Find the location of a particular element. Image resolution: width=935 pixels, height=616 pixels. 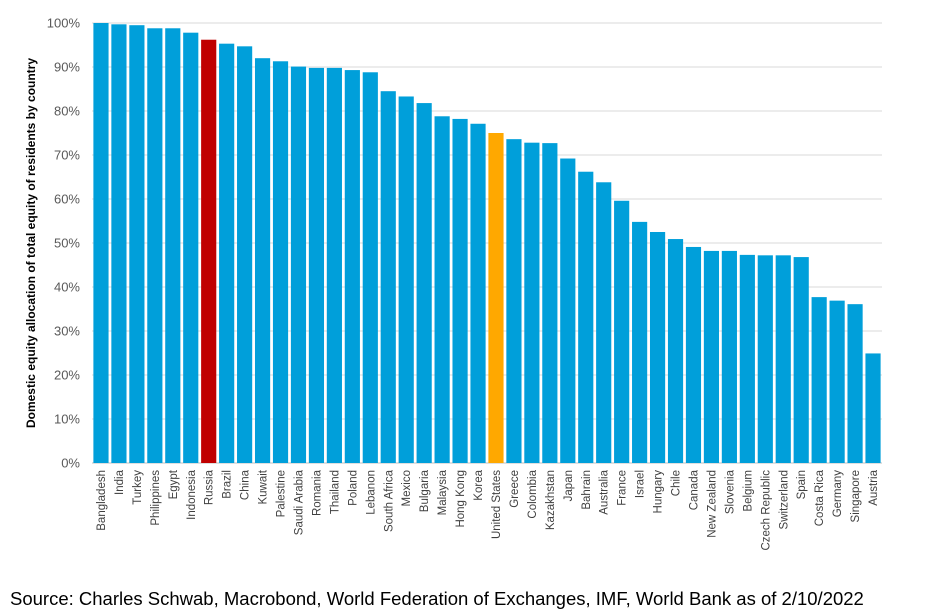

x-tick-label: Kazakhstan is located at coordinates (551, 500).